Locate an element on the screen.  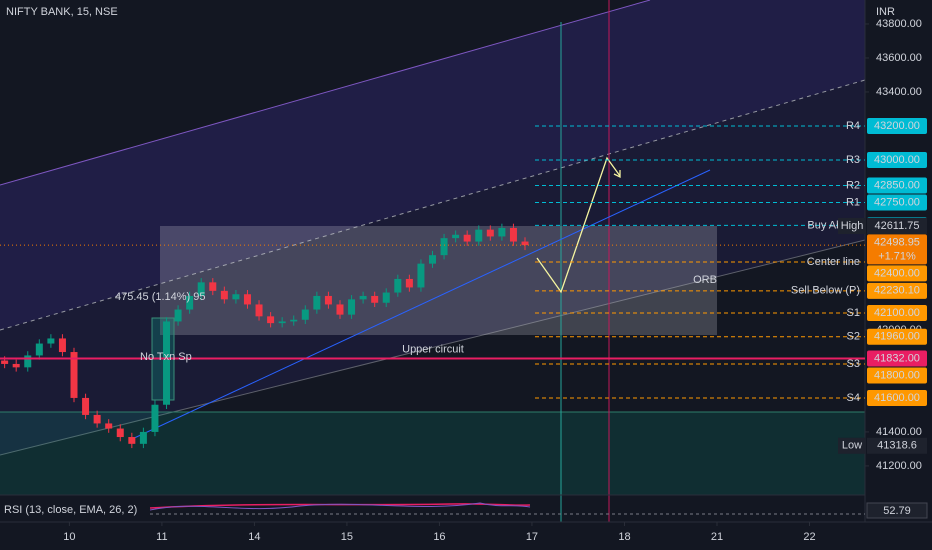
price-box-label: 43000.00 is located at coordinates (897, 160).